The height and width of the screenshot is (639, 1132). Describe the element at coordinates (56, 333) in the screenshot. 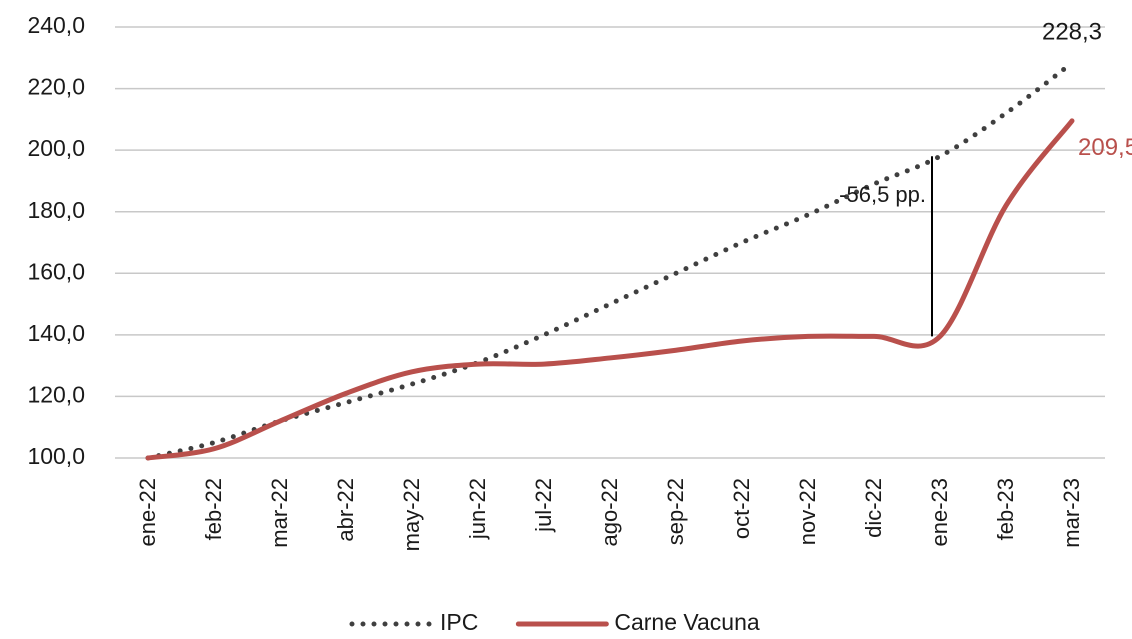

I see `y-tick-label: 140,0` at that location.